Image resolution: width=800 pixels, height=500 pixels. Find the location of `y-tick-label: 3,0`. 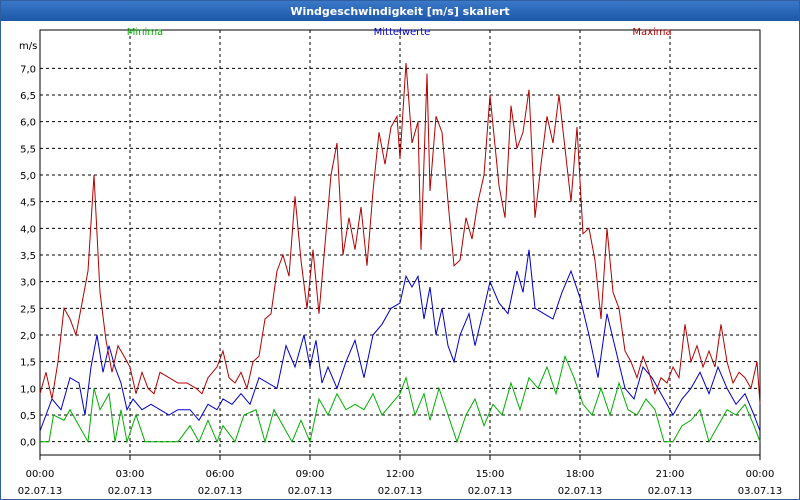

y-tick-label: 3,0 is located at coordinates (28, 283).